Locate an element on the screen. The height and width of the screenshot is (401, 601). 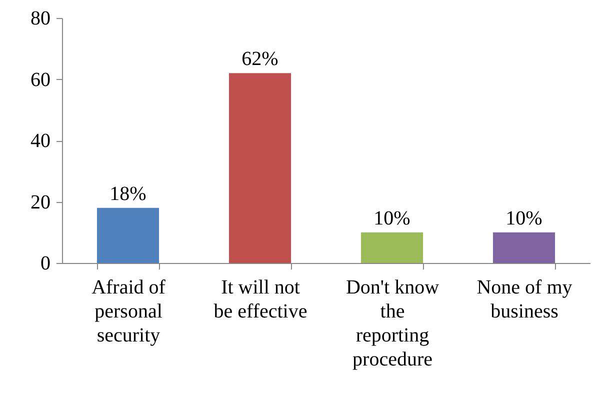
x-tick-label: It will not be effective is located at coordinates (261, 299).